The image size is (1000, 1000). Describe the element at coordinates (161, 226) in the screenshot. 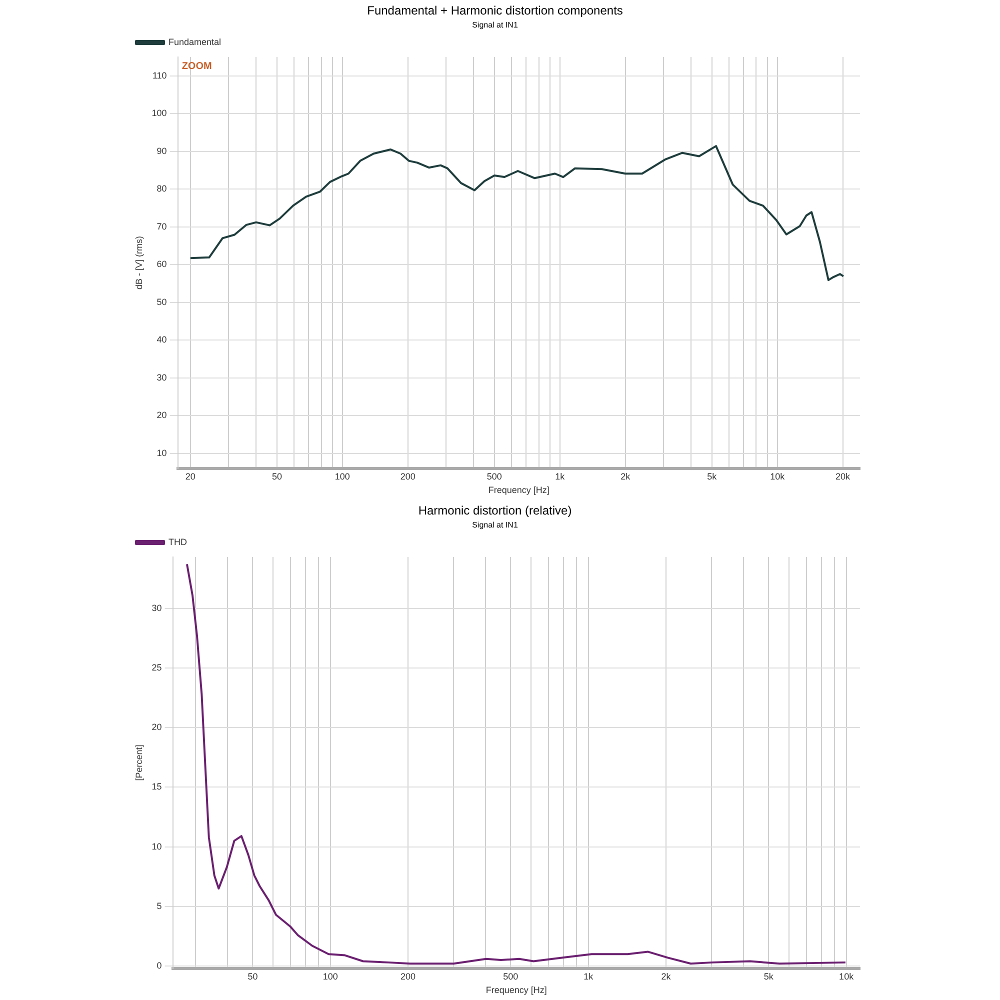

I see `y-tick-label: 70` at that location.